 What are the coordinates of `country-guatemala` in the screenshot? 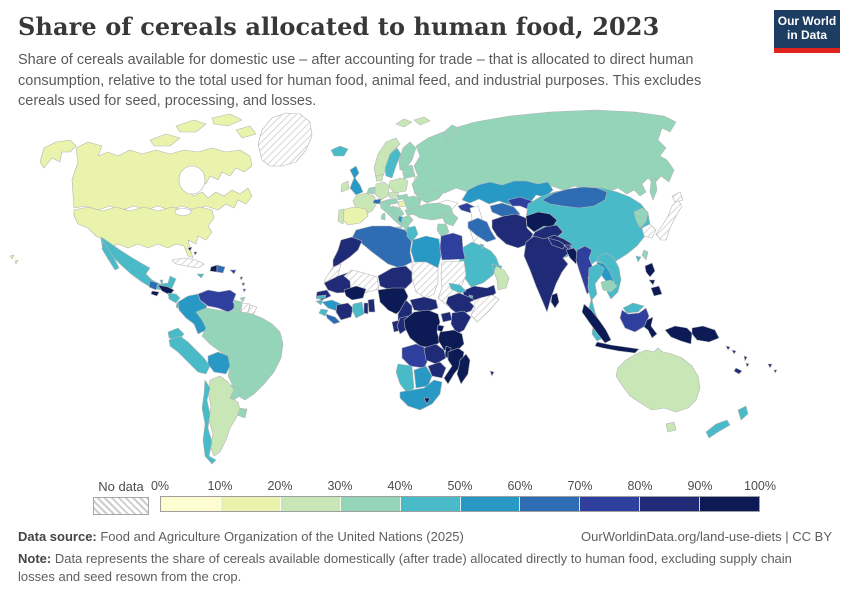 It's located at (153, 285).